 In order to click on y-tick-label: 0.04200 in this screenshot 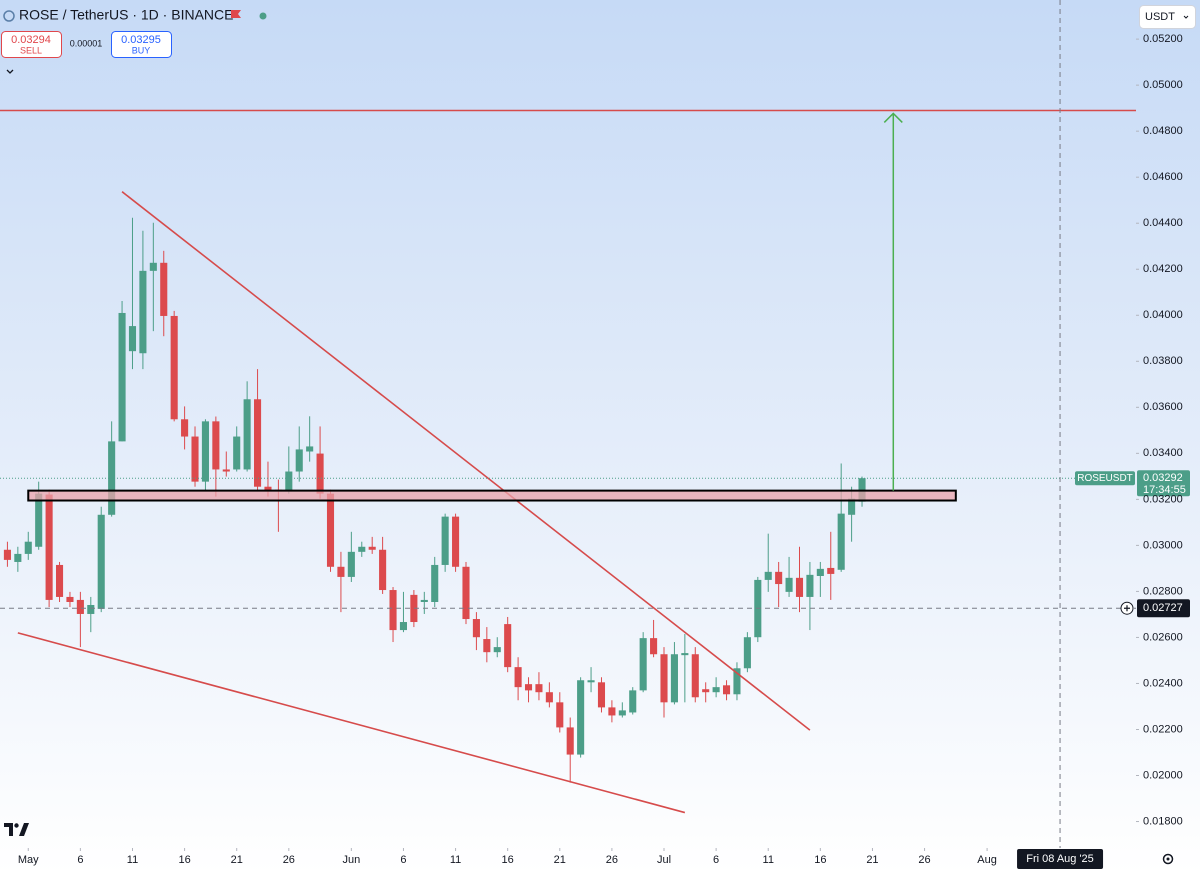, I will do `click(1163, 269)`.